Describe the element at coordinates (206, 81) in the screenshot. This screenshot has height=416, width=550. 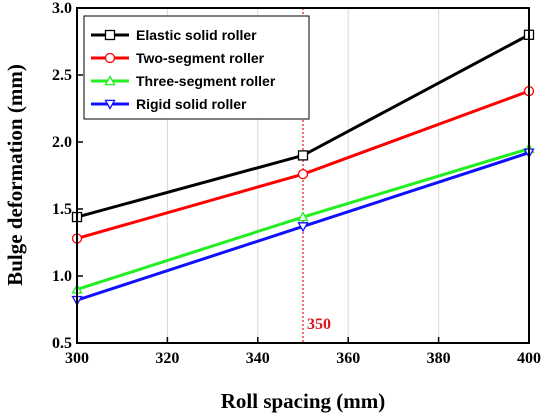
I see `legend-label: Three-segment roller` at that location.